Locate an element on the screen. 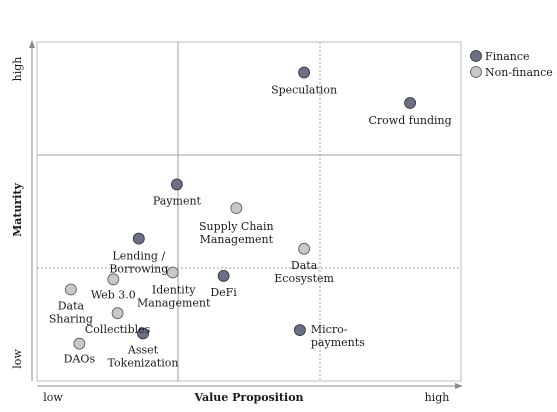  y-tick-low: low is located at coordinates (17, 359).